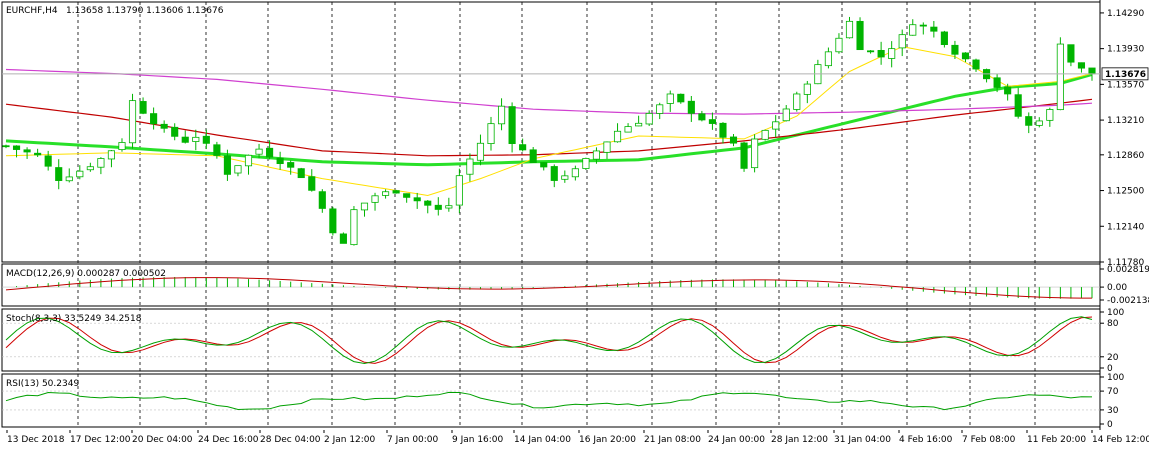 The width and height of the screenshot is (1149, 452). I want to click on macd-y-tick-label: 0.00, so click(1117, 288).